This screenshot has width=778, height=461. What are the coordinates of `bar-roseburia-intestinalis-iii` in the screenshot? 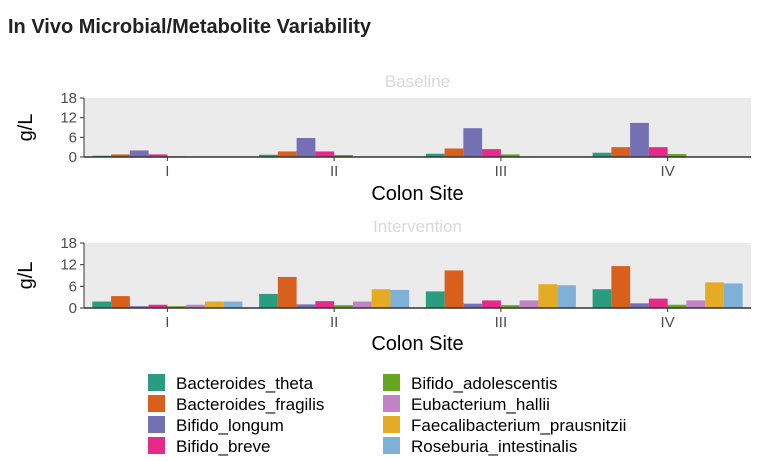 It's located at (566, 296).